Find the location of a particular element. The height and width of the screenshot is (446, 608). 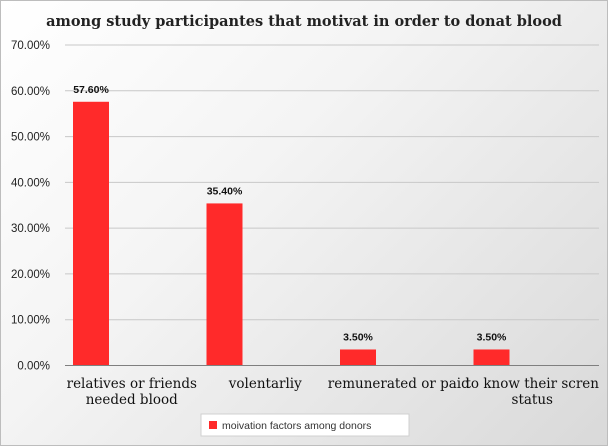

x-category-label: needed blood is located at coordinates (132, 400).